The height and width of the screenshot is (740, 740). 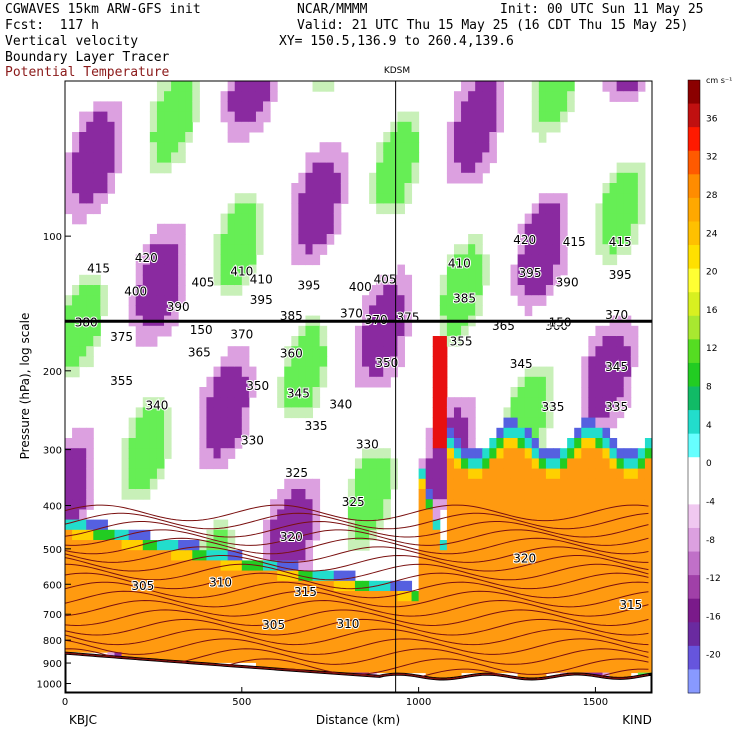 I want to click on colorbar-label: 24, so click(x=712, y=234).